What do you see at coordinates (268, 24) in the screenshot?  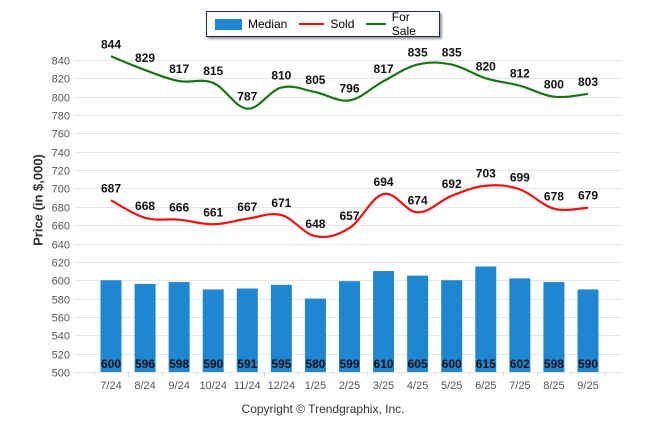 I see `legend-label-median: Median` at bounding box center [268, 24].